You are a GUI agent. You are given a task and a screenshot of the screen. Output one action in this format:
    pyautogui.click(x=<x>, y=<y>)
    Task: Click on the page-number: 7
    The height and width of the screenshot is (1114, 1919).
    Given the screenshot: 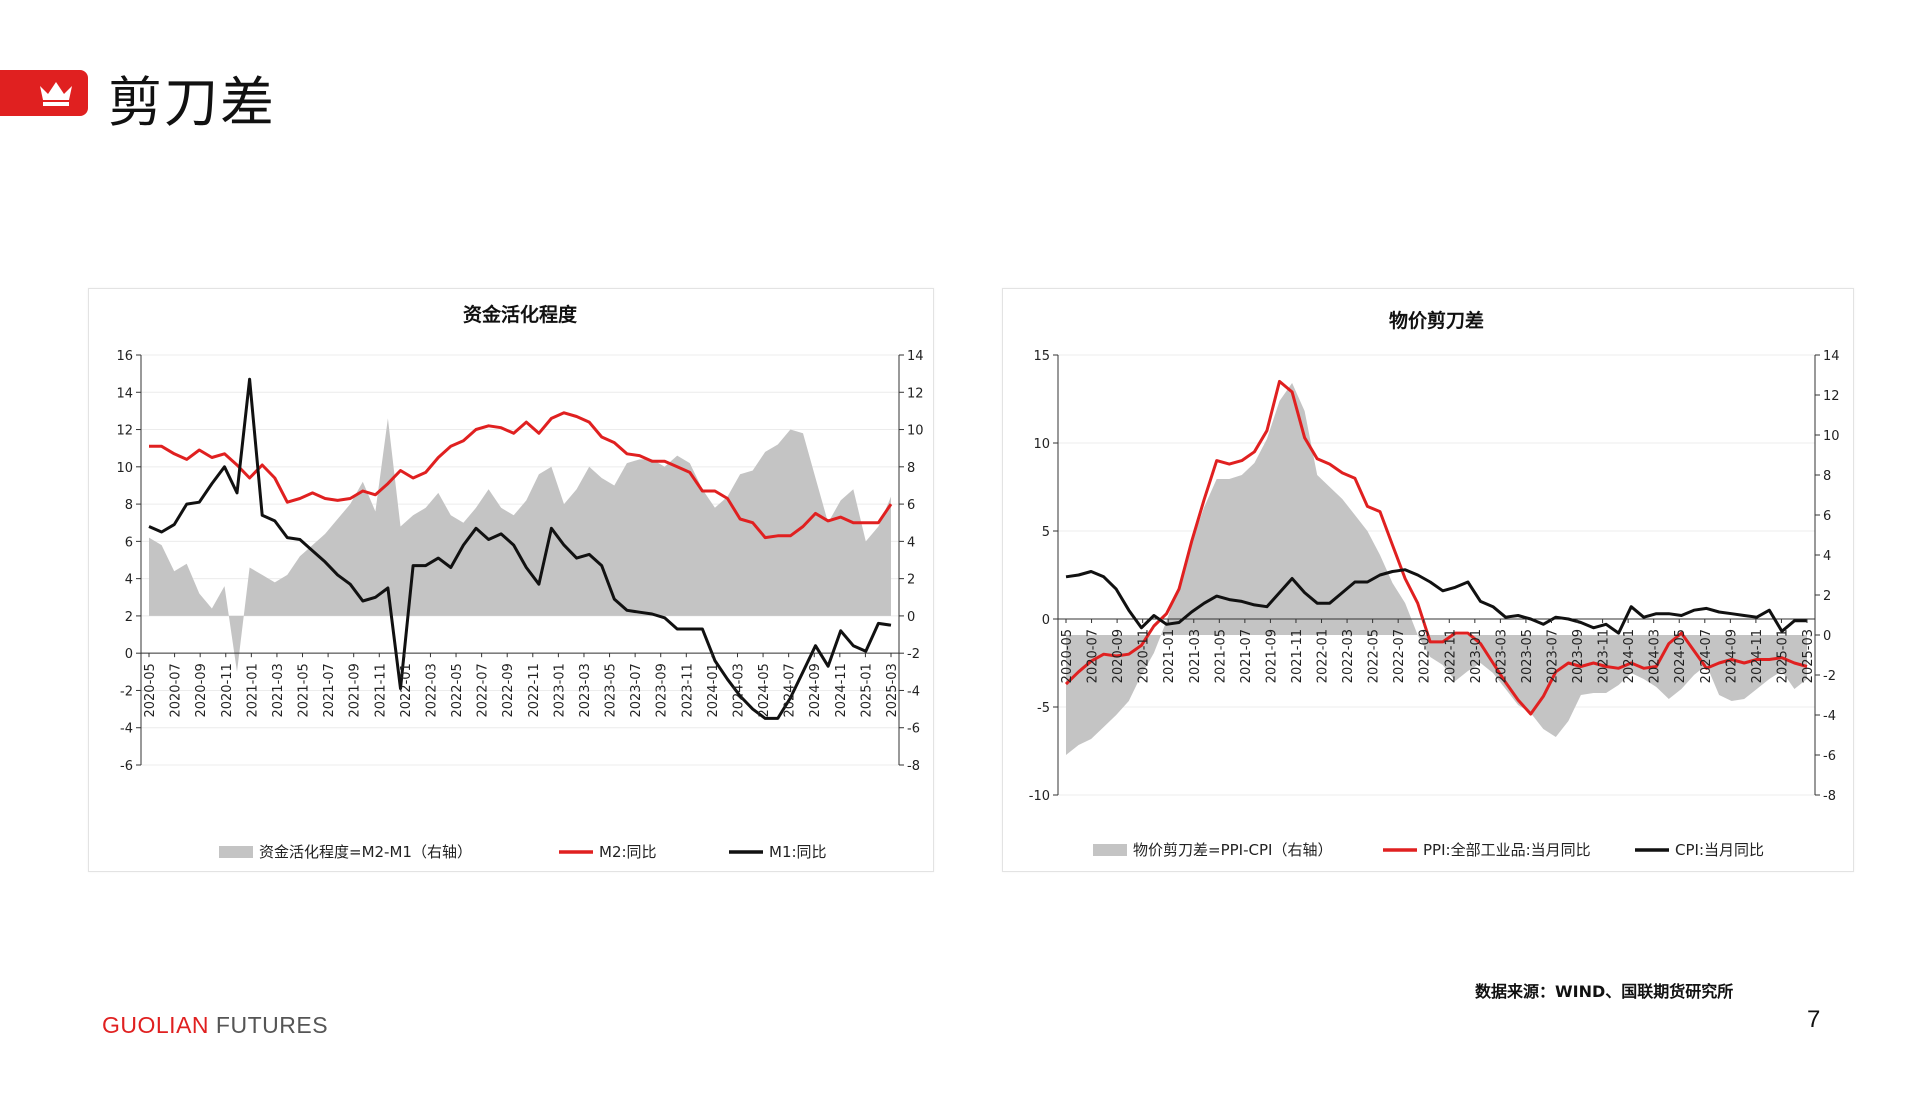 What is the action you would take?
    pyautogui.click(x=1814, y=1019)
    